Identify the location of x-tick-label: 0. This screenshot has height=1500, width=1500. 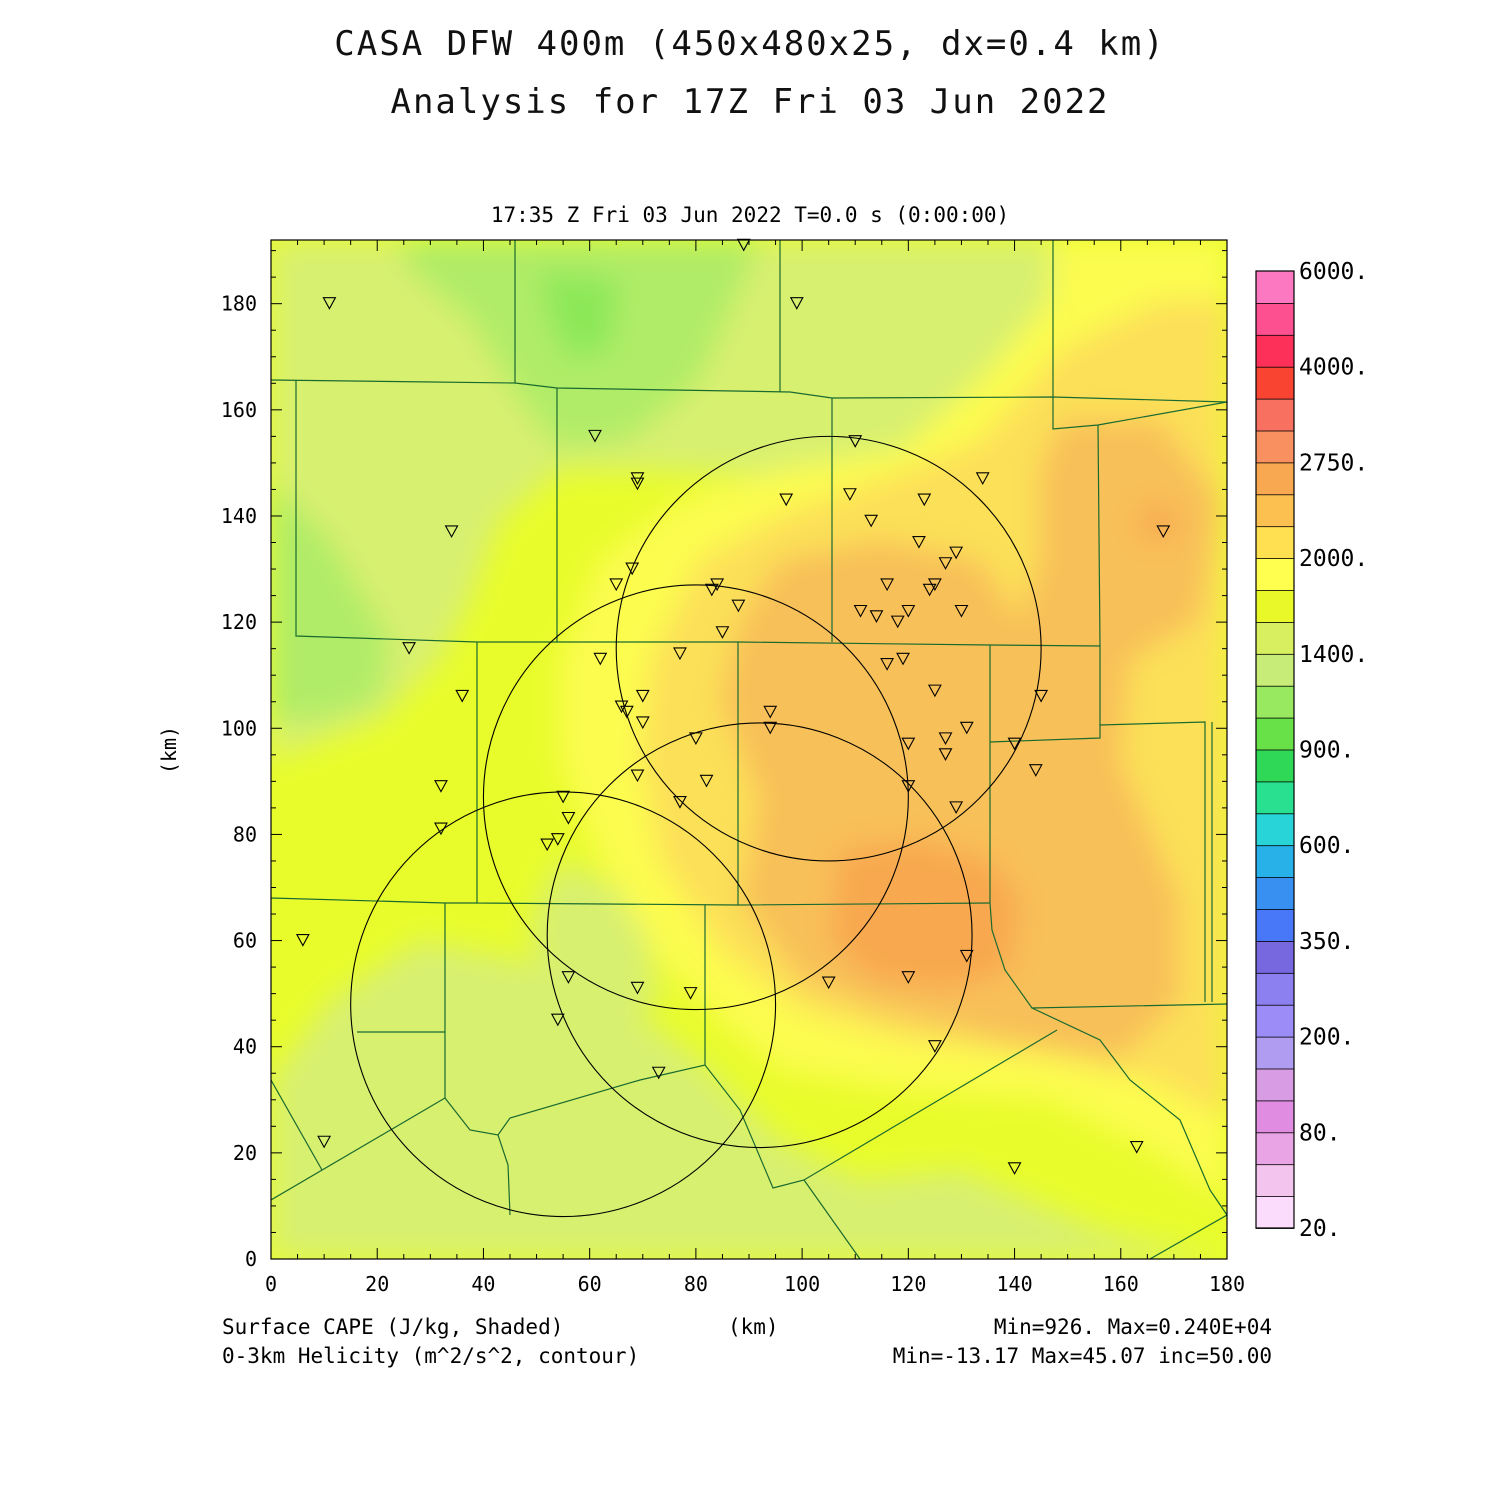
(271, 1284).